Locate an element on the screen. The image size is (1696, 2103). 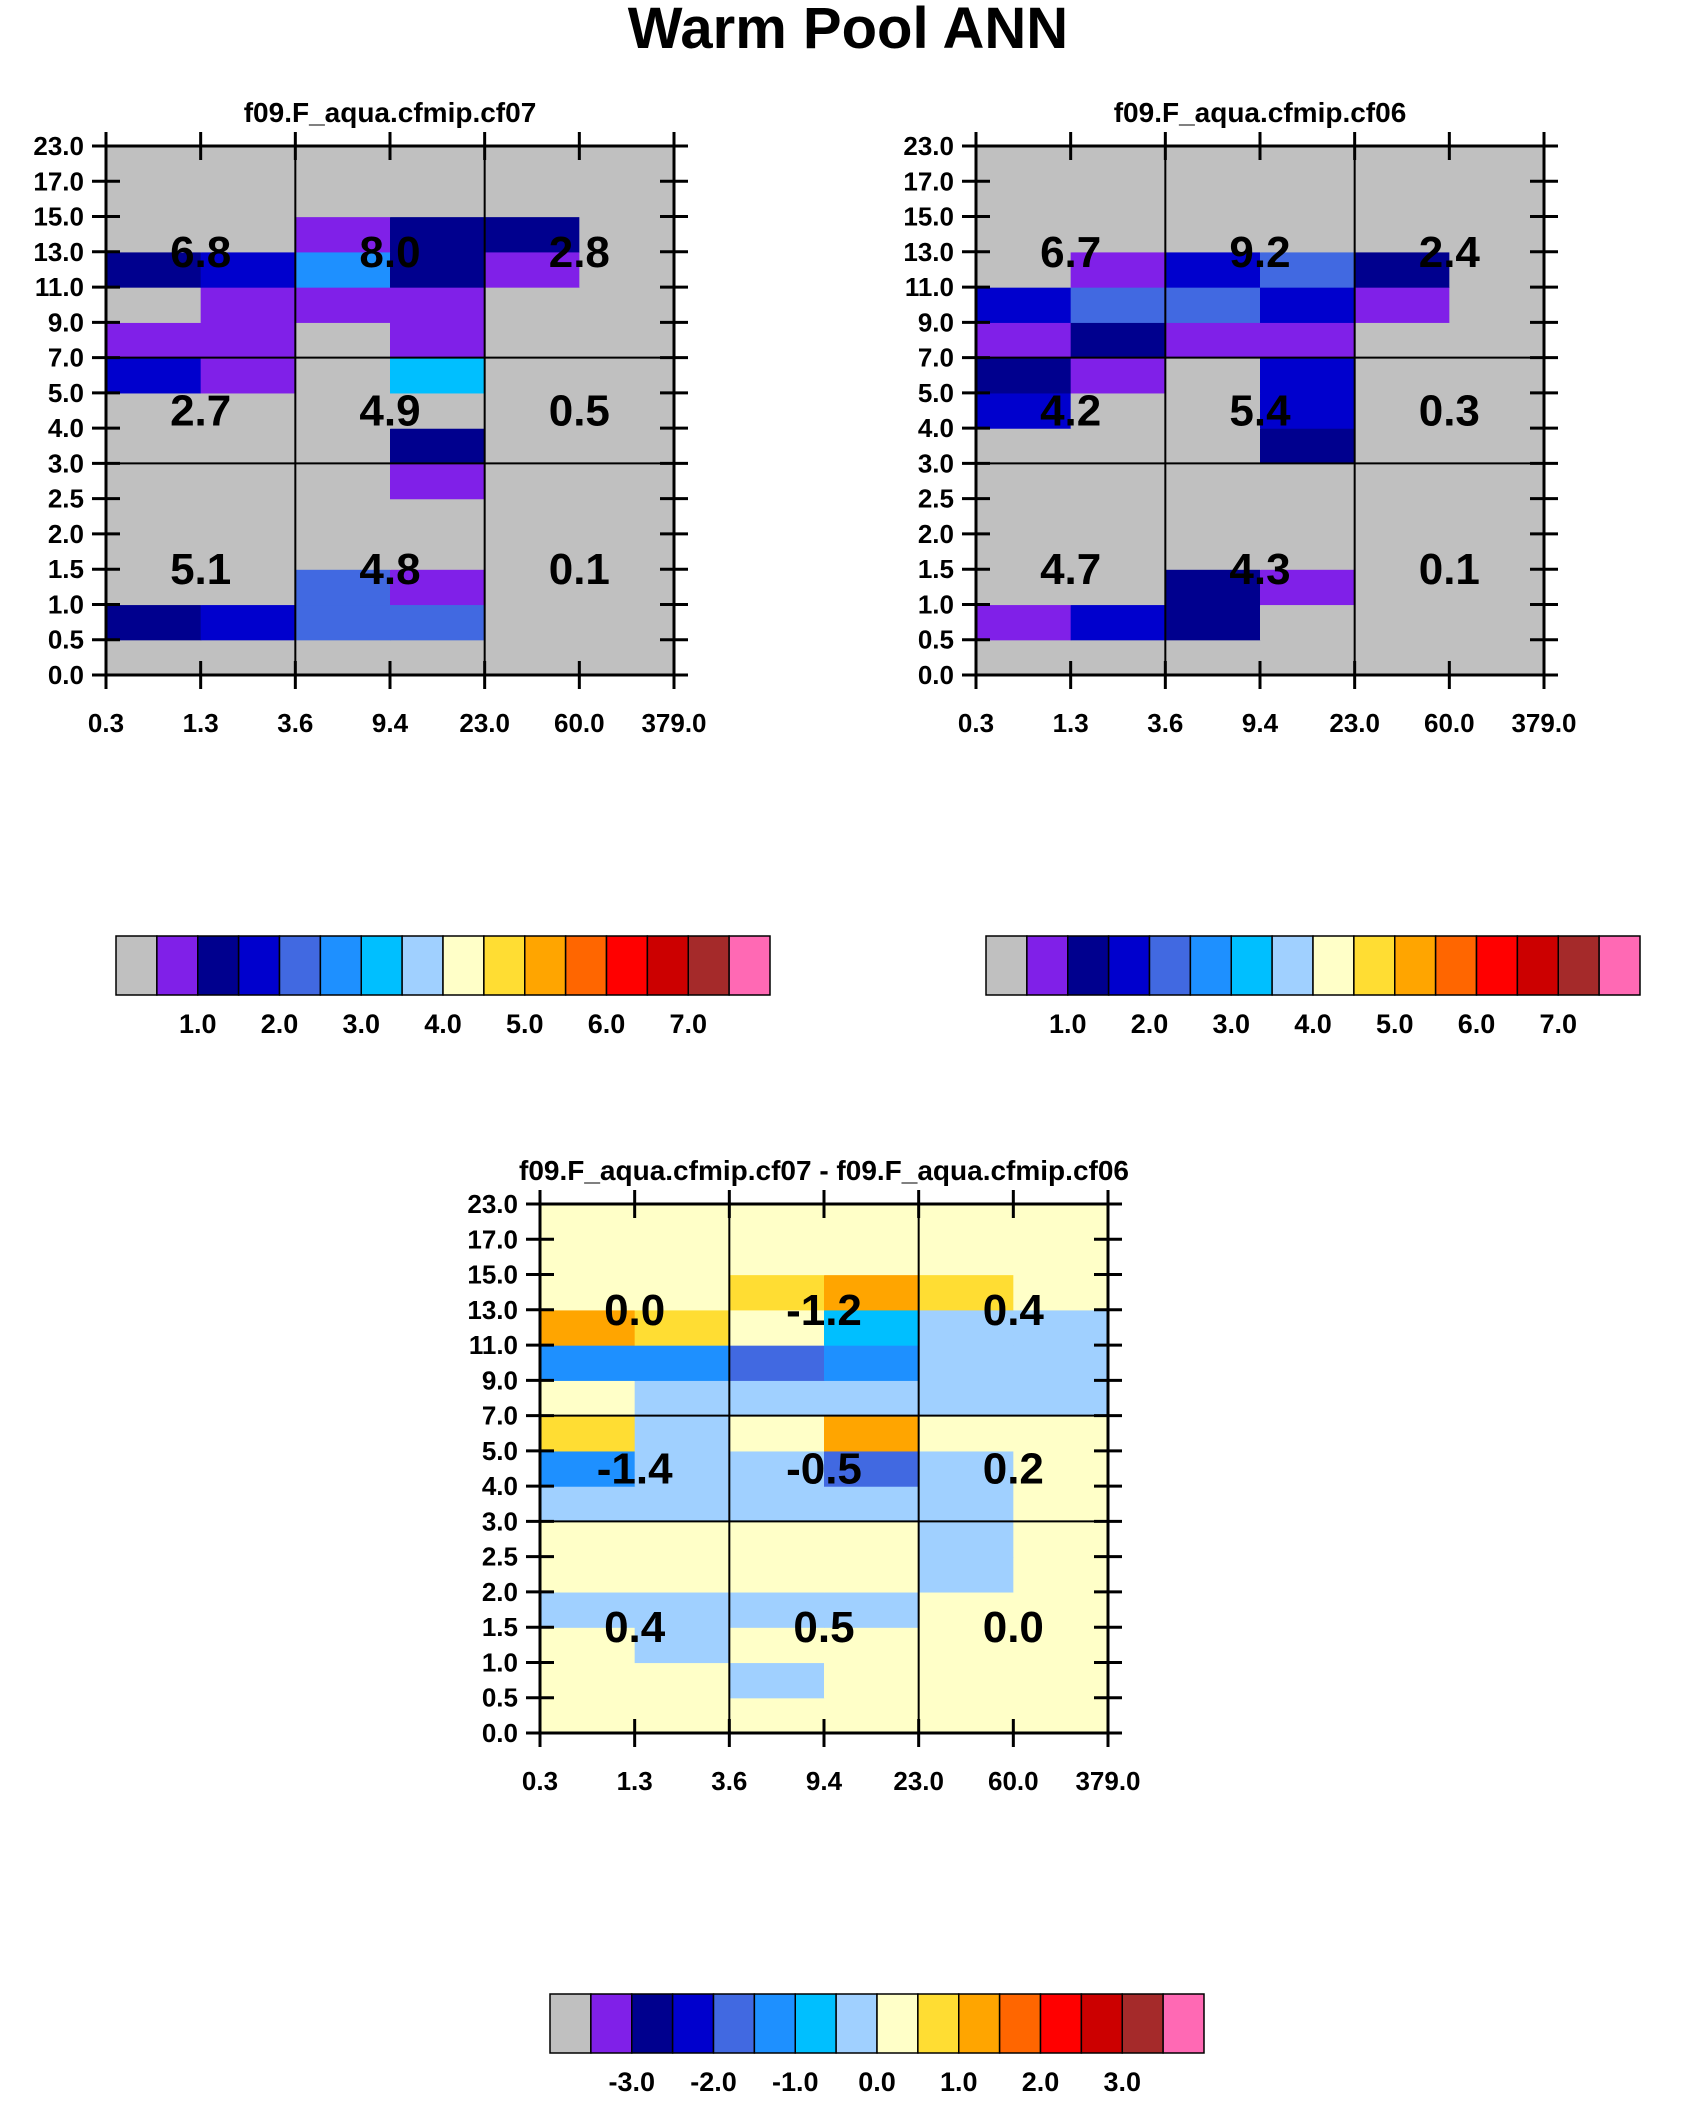
y-tick-label: 17.0 is located at coordinates (928, 181).